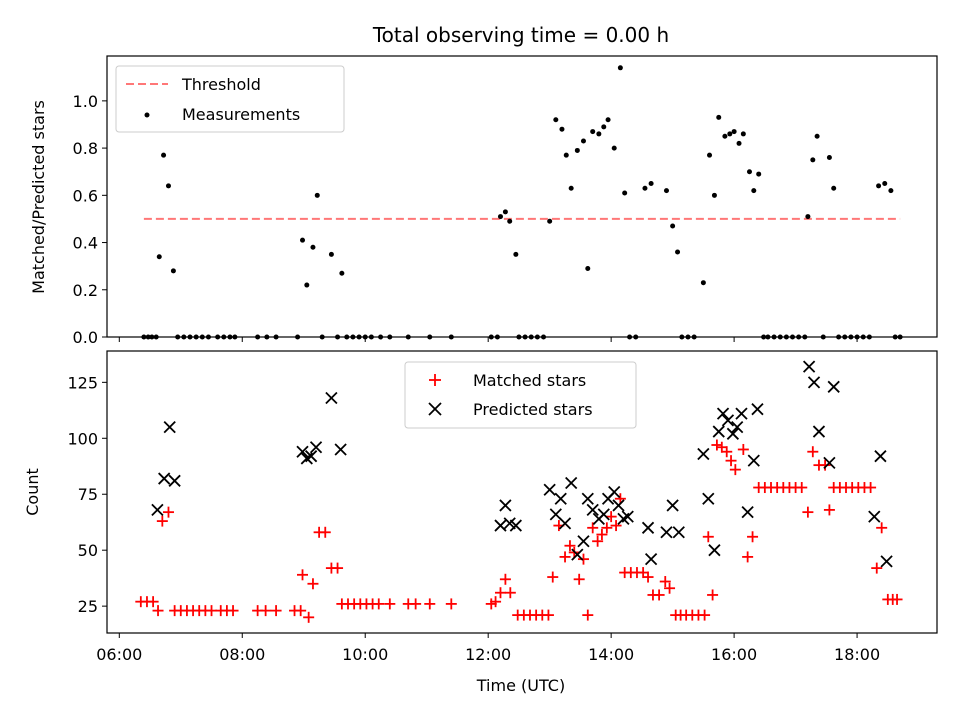 This screenshot has width=960, height=720. What do you see at coordinates (520, 685) in the screenshot?
I see `bottom-x-axis-label: Time (UTC)` at bounding box center [520, 685].